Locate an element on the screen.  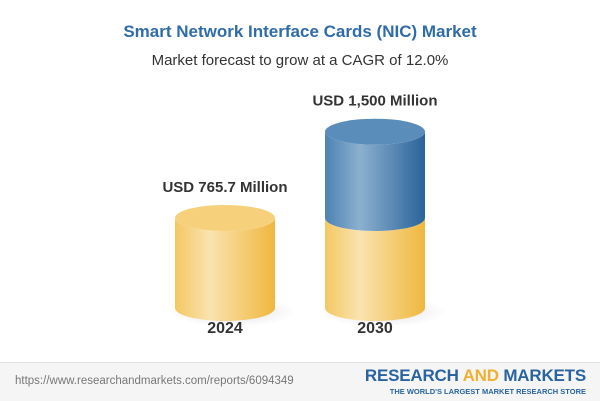
cylinder-2030-growth is located at coordinates (375, 181).